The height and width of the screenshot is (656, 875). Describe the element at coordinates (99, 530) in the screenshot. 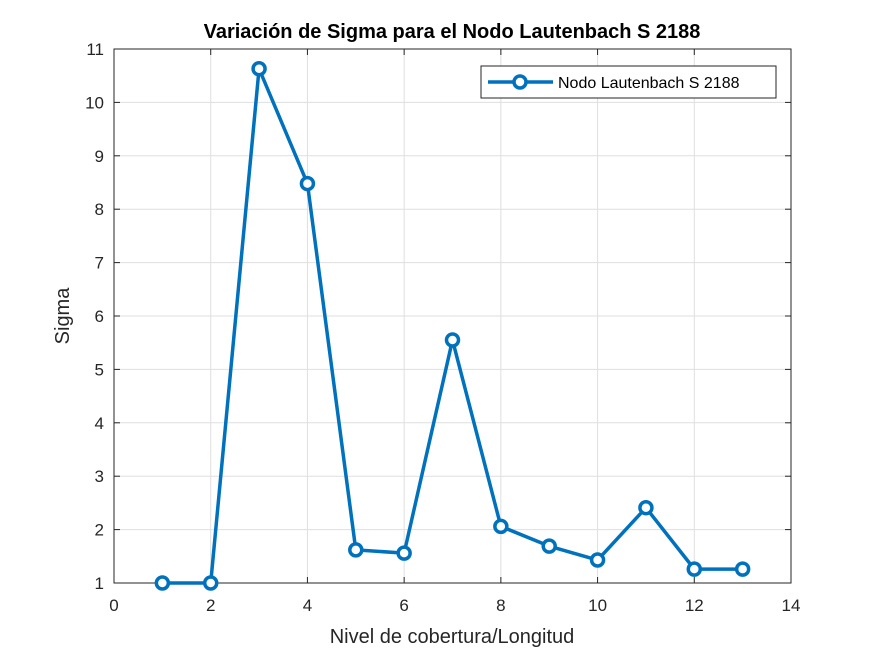

I see `y-tick-label: 2` at that location.